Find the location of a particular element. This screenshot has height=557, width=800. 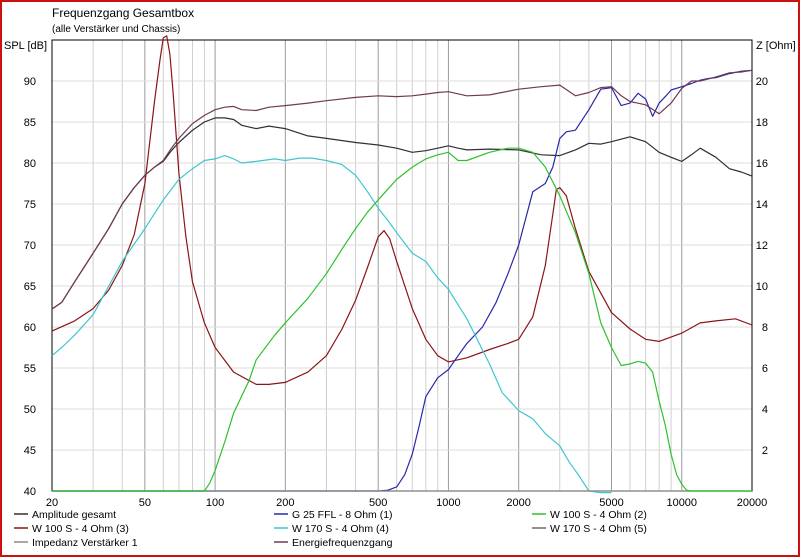

y-left-tick-label: 80 is located at coordinates (30, 164).